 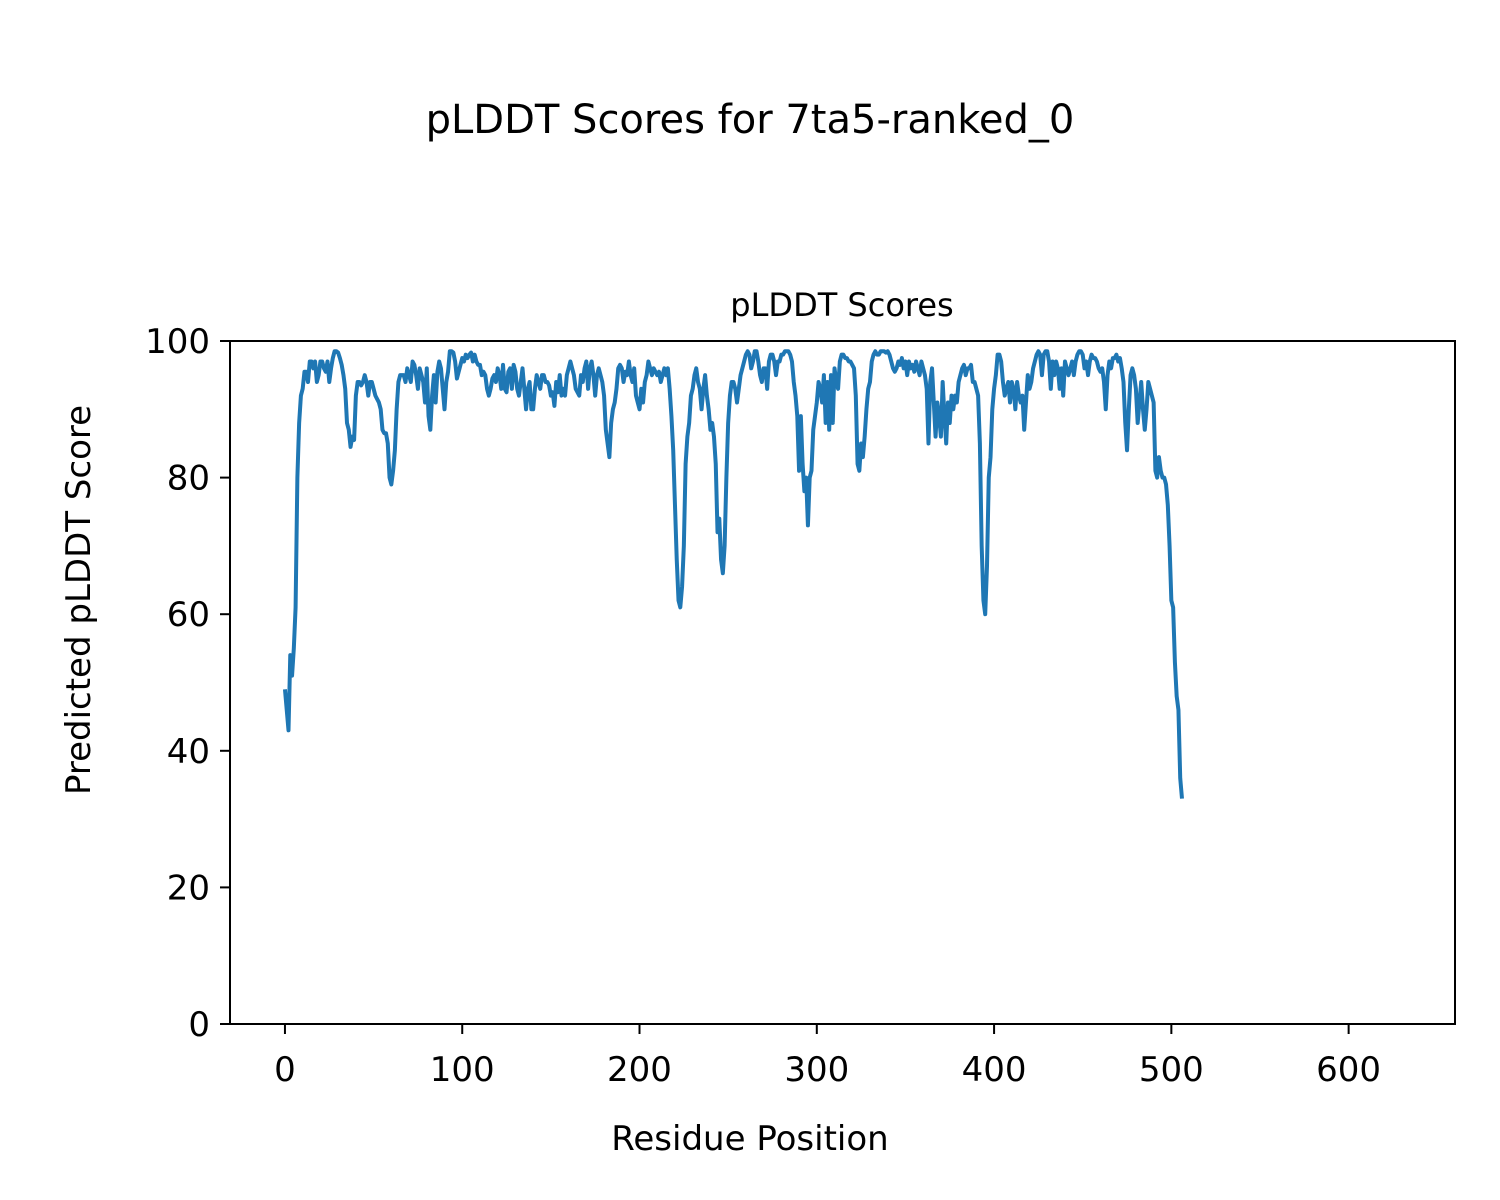 What do you see at coordinates (639, 1070) in the screenshot?
I see `x-tick-label: 200` at bounding box center [639, 1070].